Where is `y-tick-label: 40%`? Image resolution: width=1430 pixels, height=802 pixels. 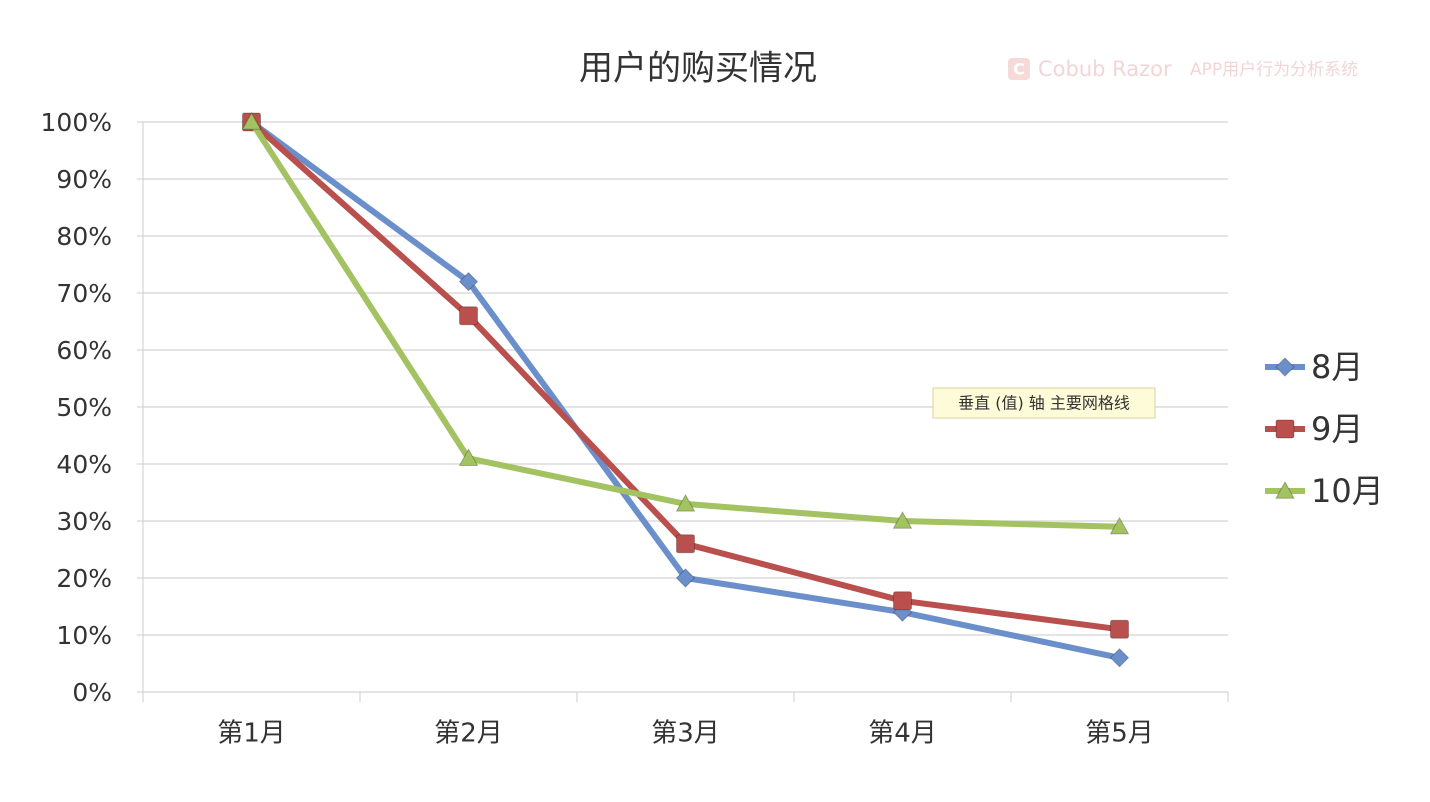
y-tick-label: 40% is located at coordinates (84, 464).